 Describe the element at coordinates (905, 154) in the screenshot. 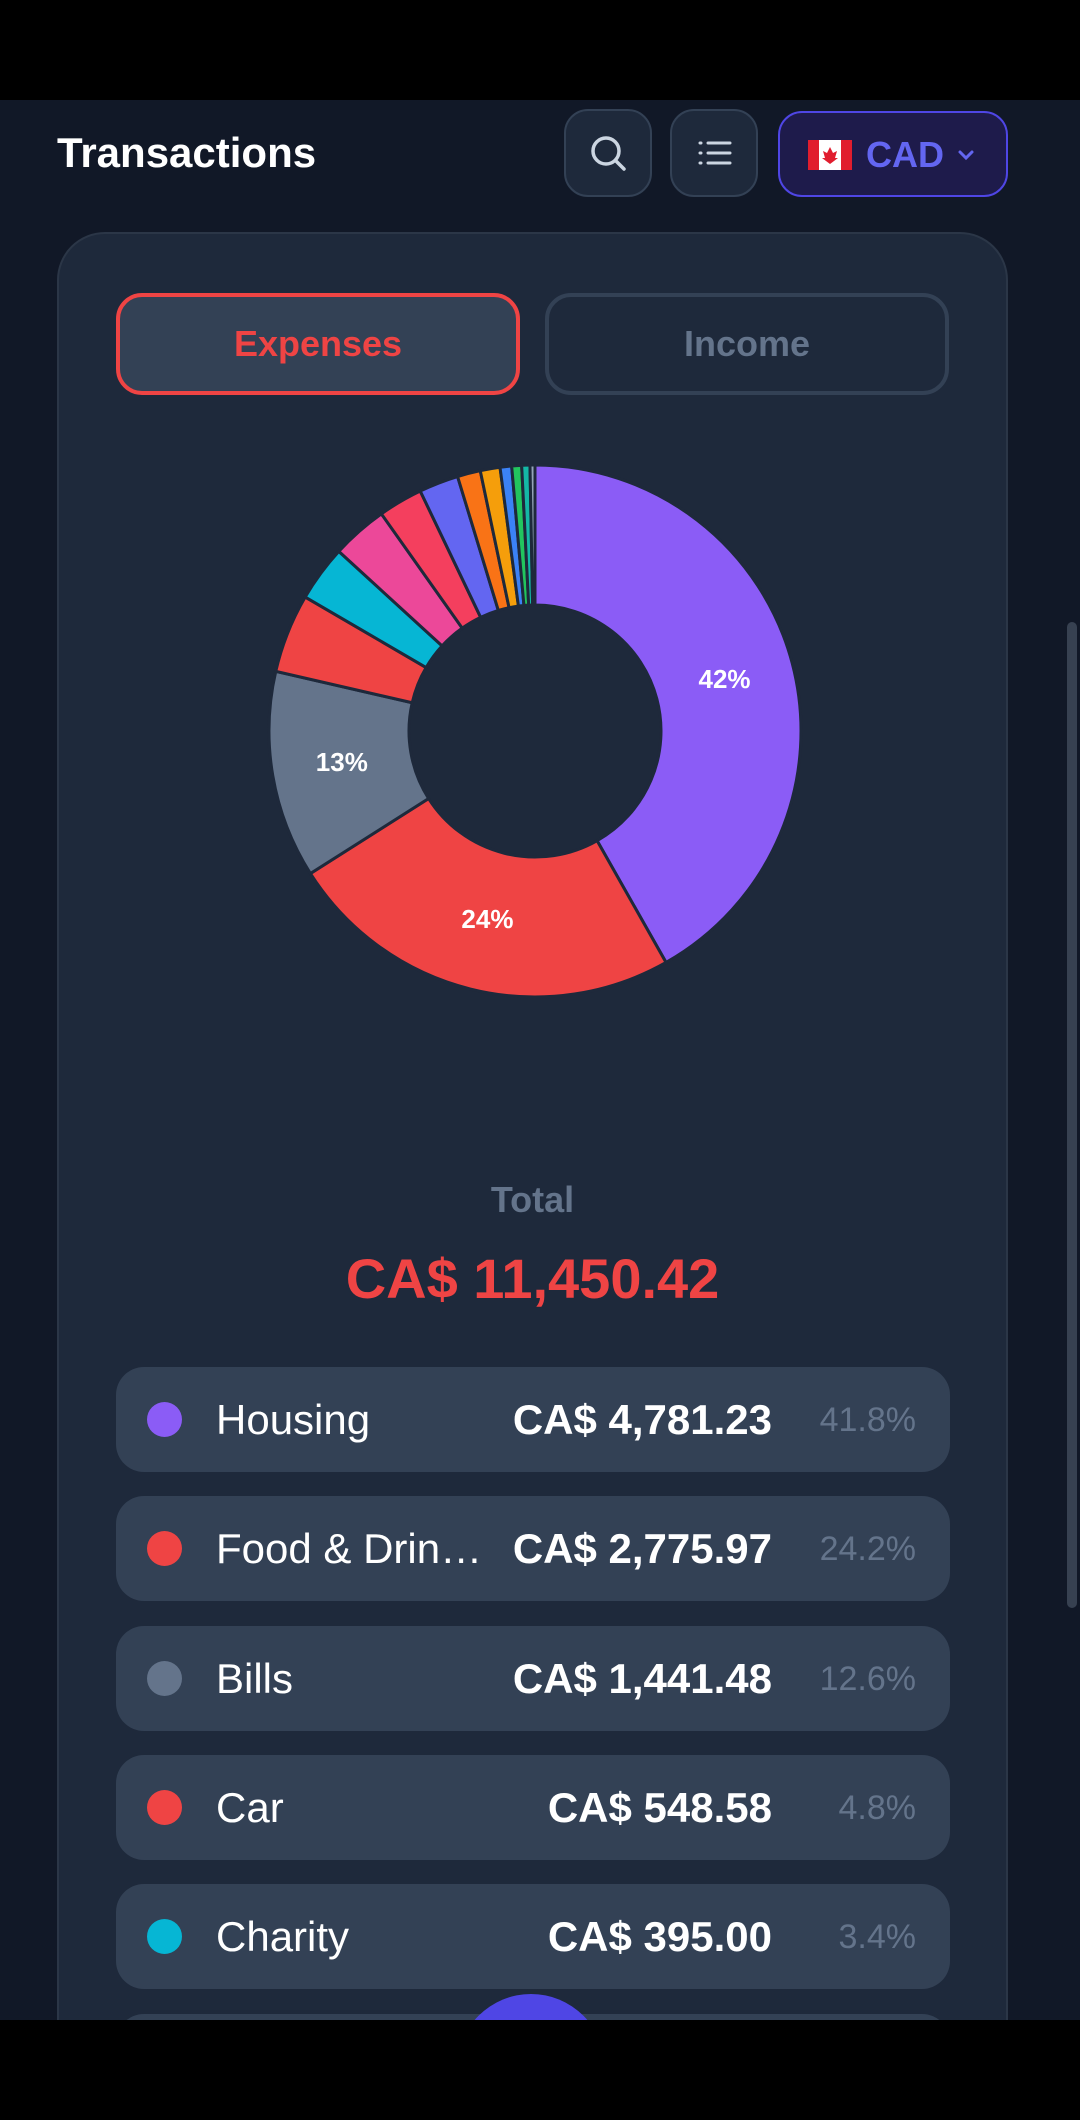

I see `currency-label: CAD` at that location.